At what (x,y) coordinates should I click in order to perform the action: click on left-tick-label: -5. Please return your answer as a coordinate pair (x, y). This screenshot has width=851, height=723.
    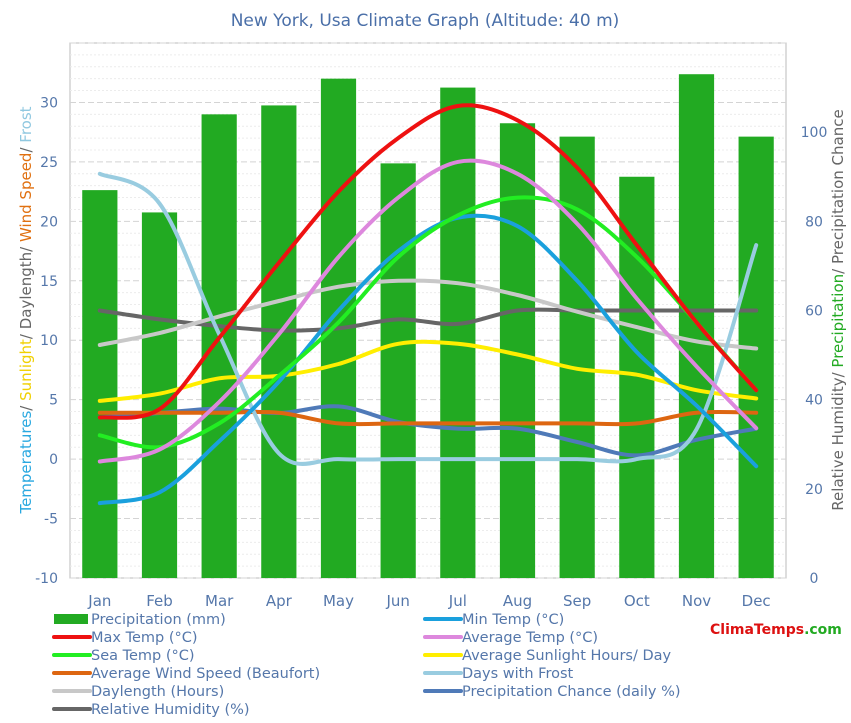
    Looking at the image, I should click on (51, 520).